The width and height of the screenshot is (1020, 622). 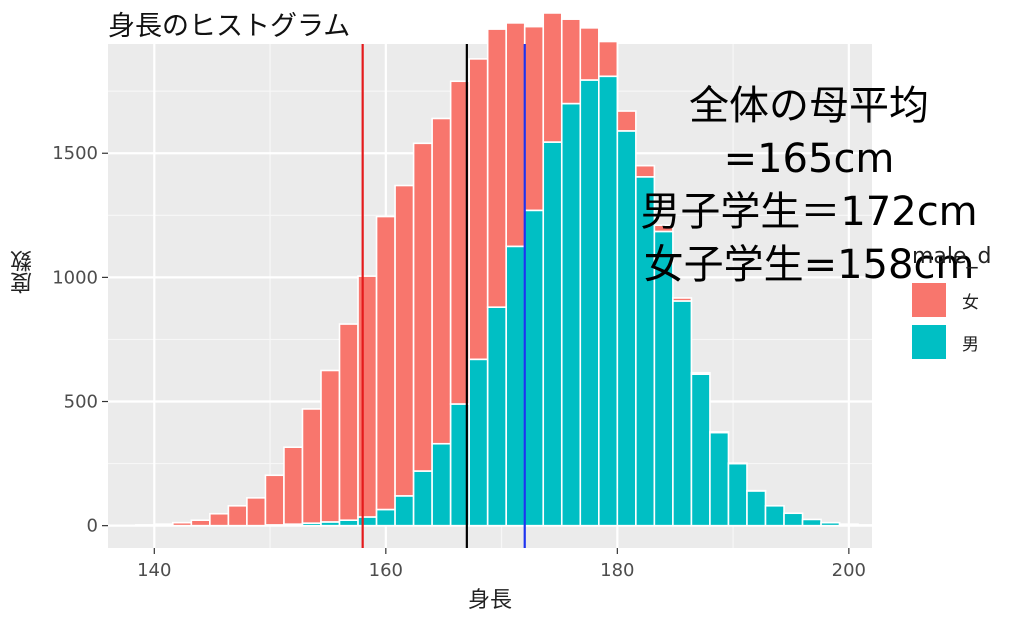 What do you see at coordinates (80, 340) in the screenshot?
I see `y-axis-ticks: 0 500 1000 1500` at bounding box center [80, 340].